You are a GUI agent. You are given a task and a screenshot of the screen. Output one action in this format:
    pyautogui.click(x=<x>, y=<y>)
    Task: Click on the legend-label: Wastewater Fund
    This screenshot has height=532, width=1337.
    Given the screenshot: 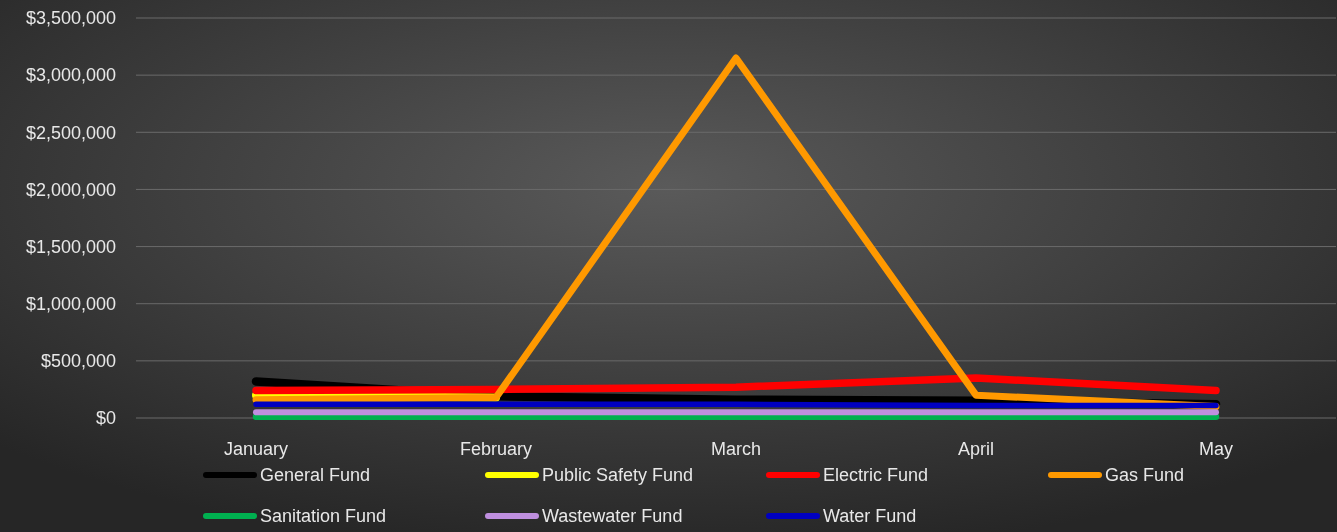 What is the action you would take?
    pyautogui.click(x=612, y=516)
    